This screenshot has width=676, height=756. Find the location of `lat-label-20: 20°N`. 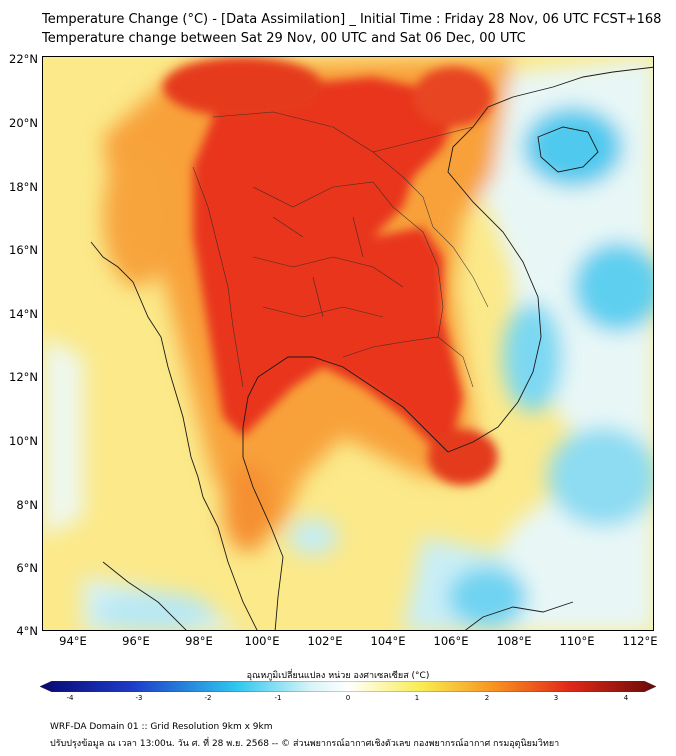

lat-label-20: 20°N is located at coordinates (23, 123).